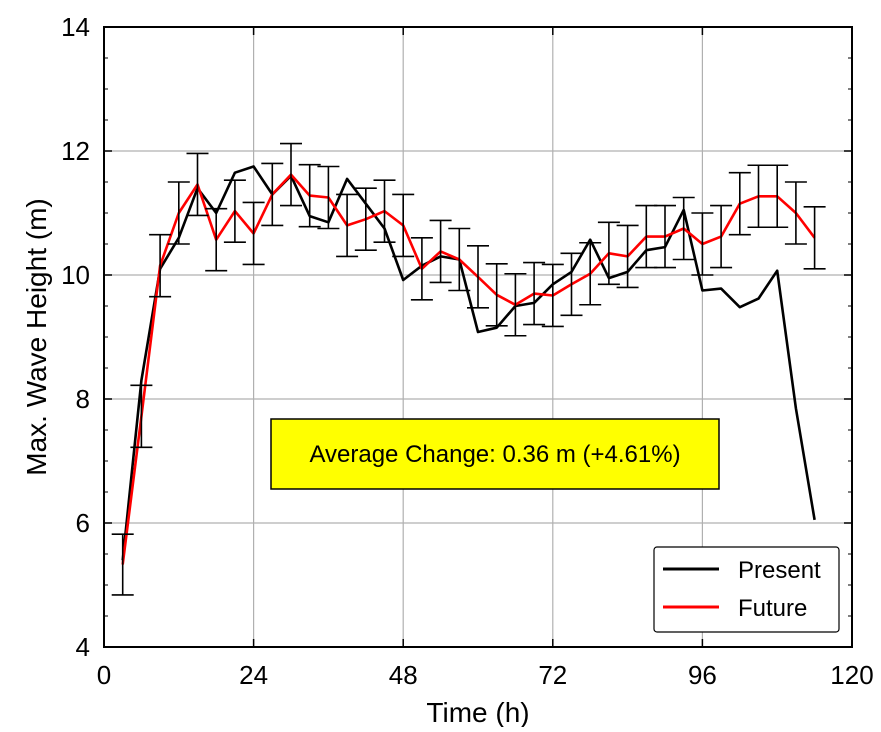  What do you see at coordinates (83, 399) in the screenshot?
I see `y-tick-label: 8` at bounding box center [83, 399].